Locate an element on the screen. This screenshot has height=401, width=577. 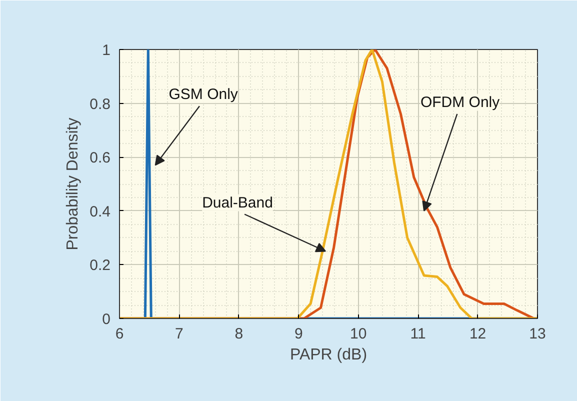
x-tick-label: 10 is located at coordinates (358, 334).